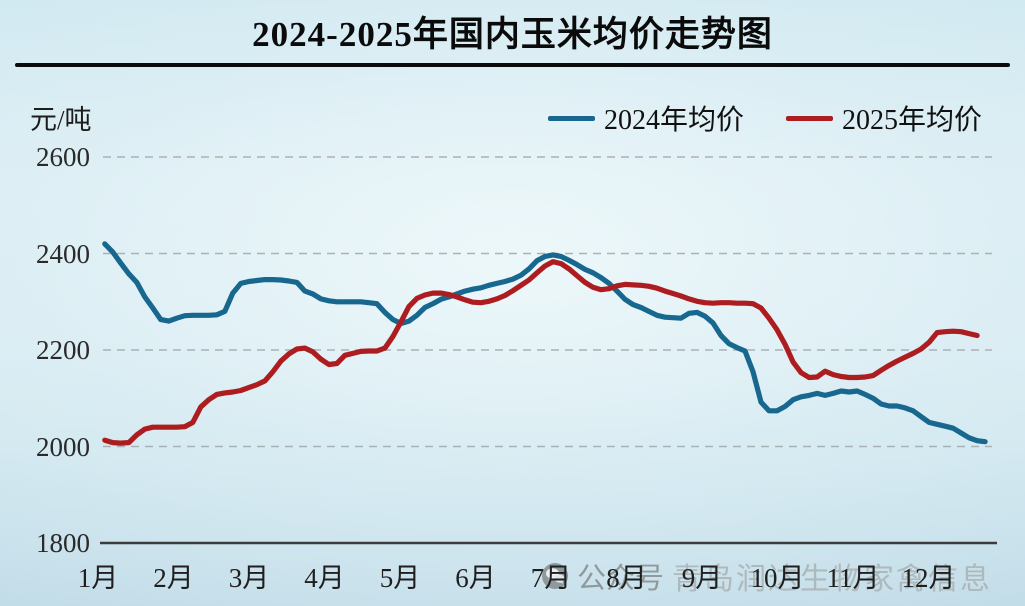 Image resolution: width=1025 pixels, height=606 pixels. What do you see at coordinates (400, 578) in the screenshot?
I see `x-tick-5: 5月` at bounding box center [400, 578].